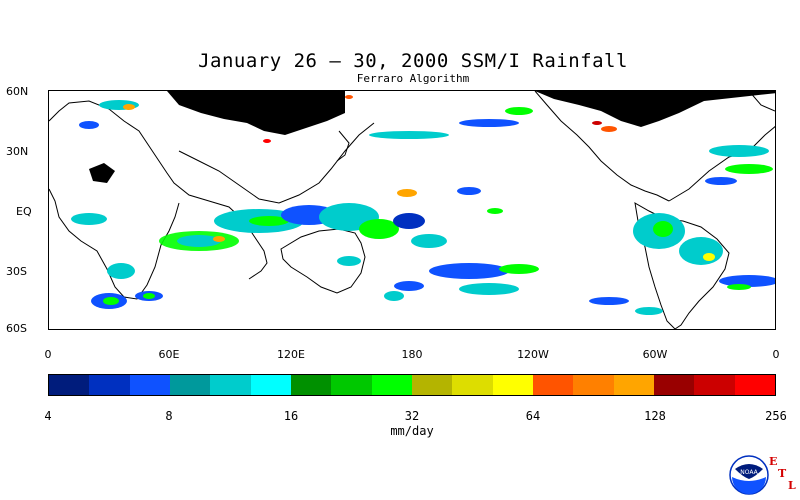 This screenshot has width=800, height=500. What do you see at coordinates (413, 61) in the screenshot?
I see `chart-title: January 26 – 30, 2000 SSM/I Rainfall` at bounding box center [413, 61].